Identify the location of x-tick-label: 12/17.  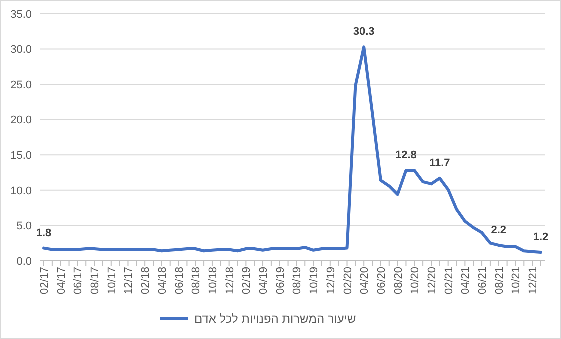
(129, 281).